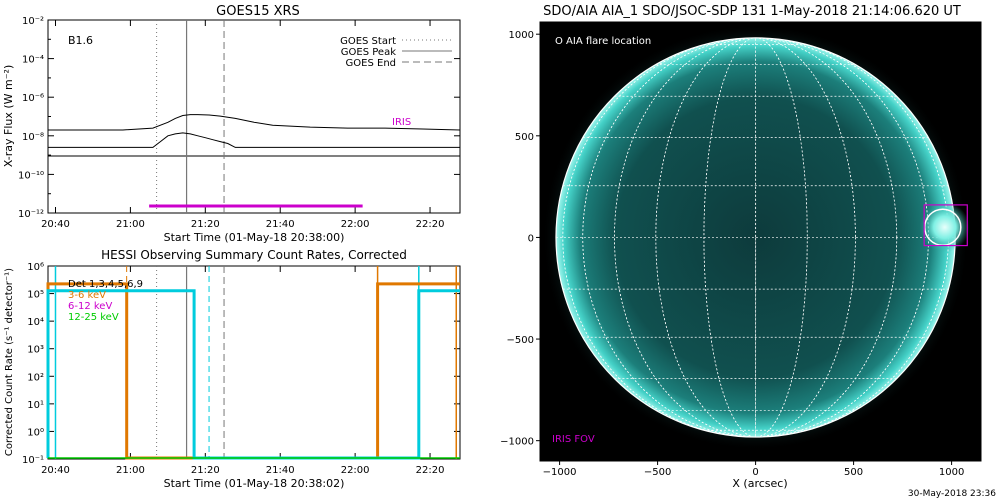  What do you see at coordinates (531, 238) in the screenshot?
I see `aia-y-tick-label: 0` at bounding box center [531, 238].